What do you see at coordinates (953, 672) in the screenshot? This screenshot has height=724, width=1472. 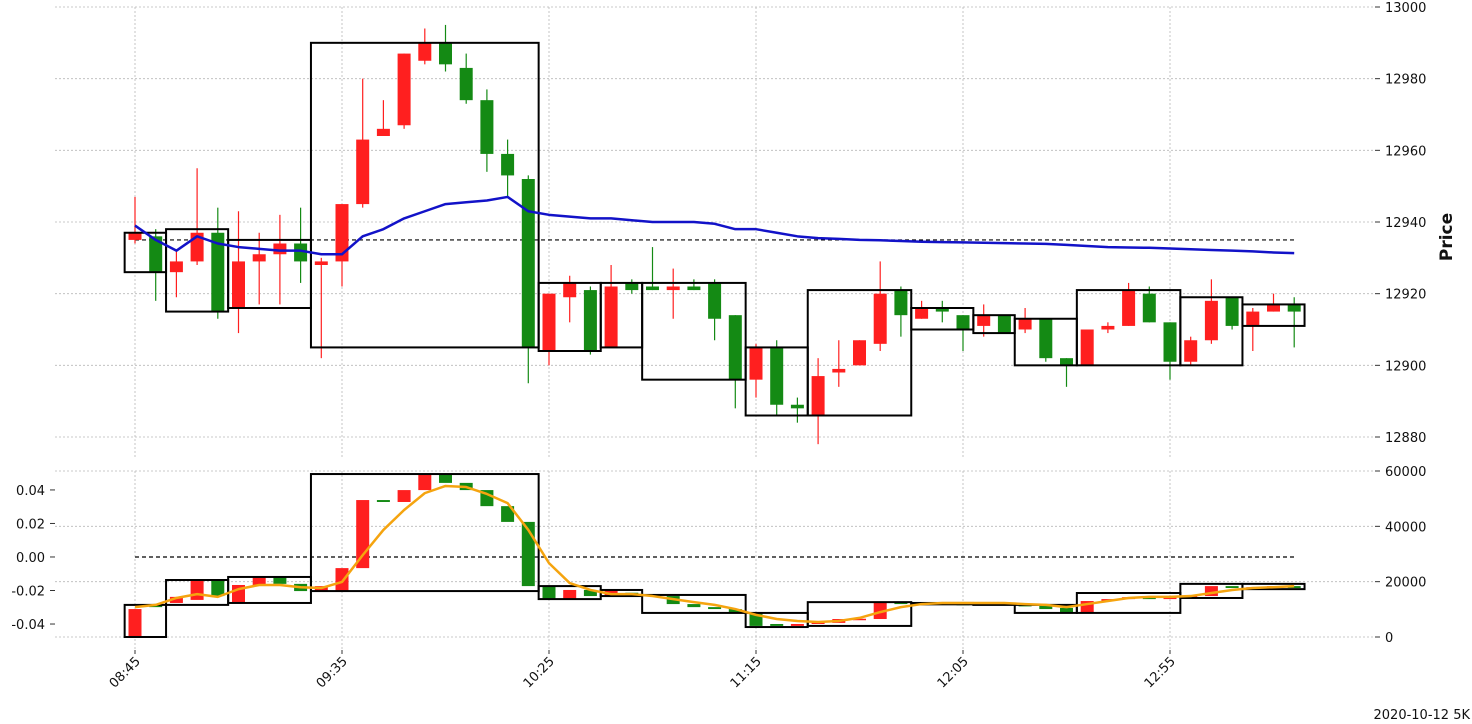 I see `x-tick-label: 12:05` at bounding box center [953, 672].